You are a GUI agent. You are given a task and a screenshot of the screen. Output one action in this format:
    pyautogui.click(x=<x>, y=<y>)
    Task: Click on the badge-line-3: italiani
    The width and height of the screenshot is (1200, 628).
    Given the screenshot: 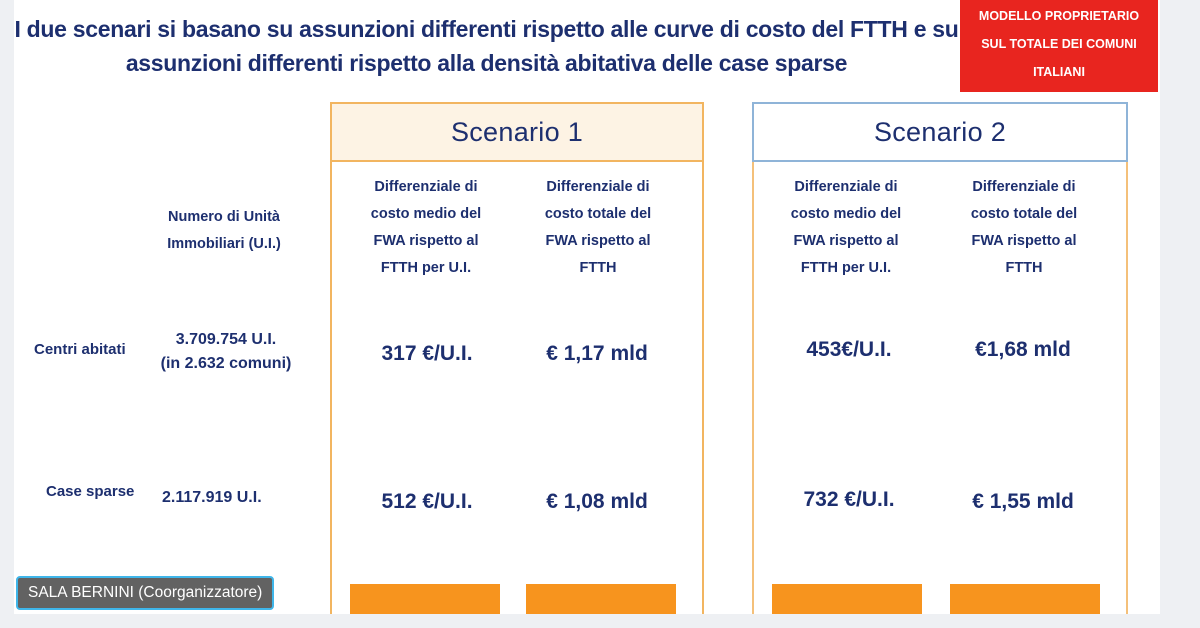 What is the action you would take?
    pyautogui.click(x=1059, y=72)
    